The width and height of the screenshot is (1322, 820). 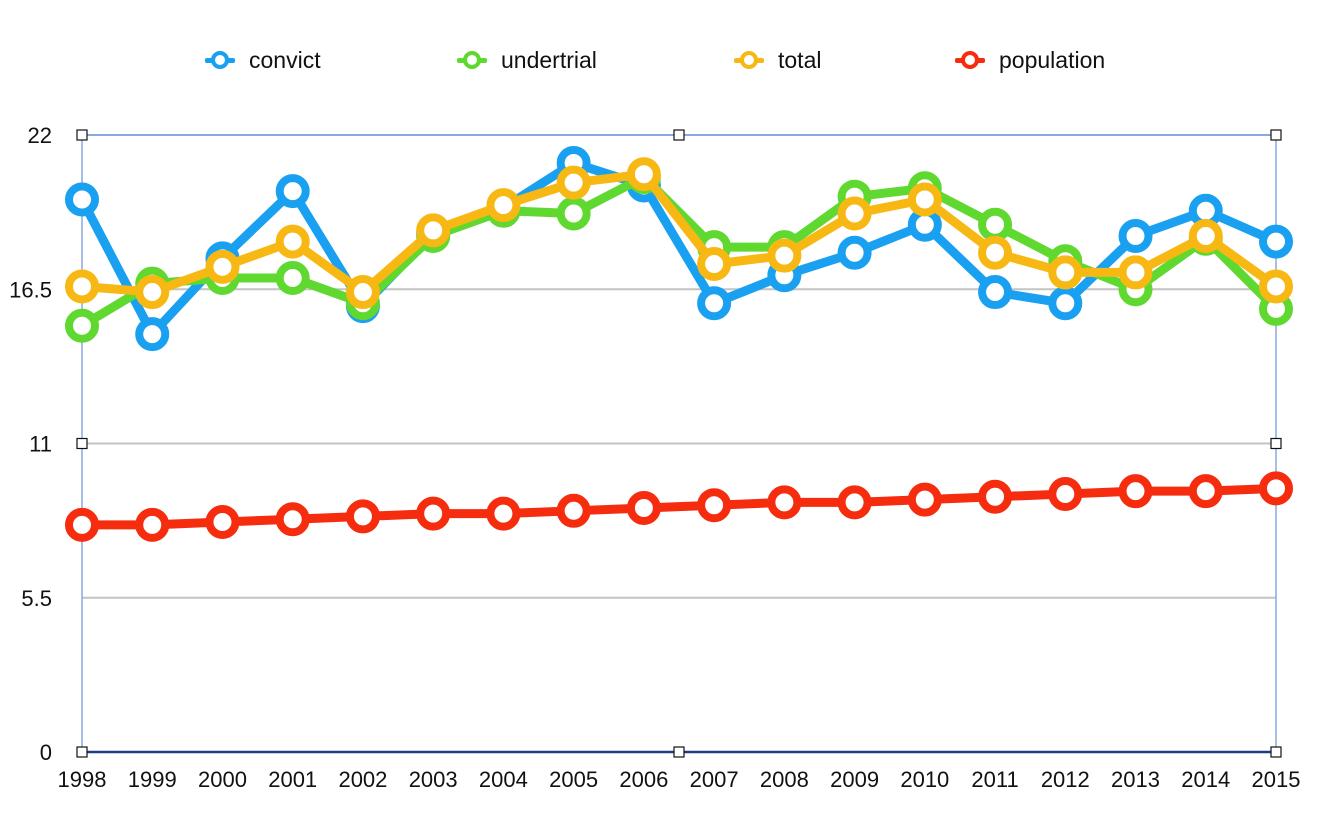 What do you see at coordinates (784, 779) in the screenshot?
I see `x-tick-label: 2008` at bounding box center [784, 779].